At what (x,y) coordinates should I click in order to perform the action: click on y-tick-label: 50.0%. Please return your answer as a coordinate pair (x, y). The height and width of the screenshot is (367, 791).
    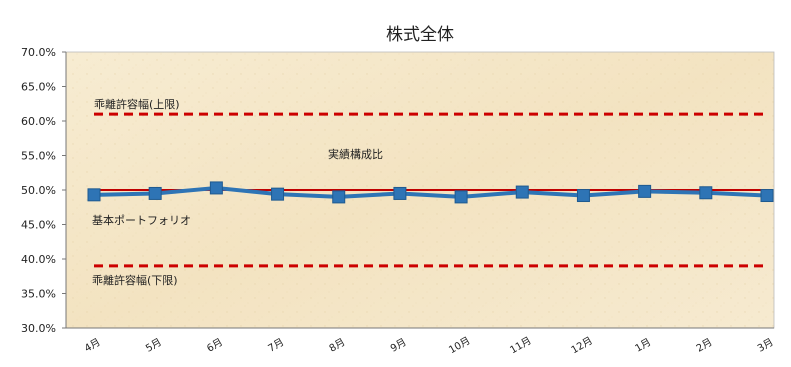
    Looking at the image, I should click on (38, 190).